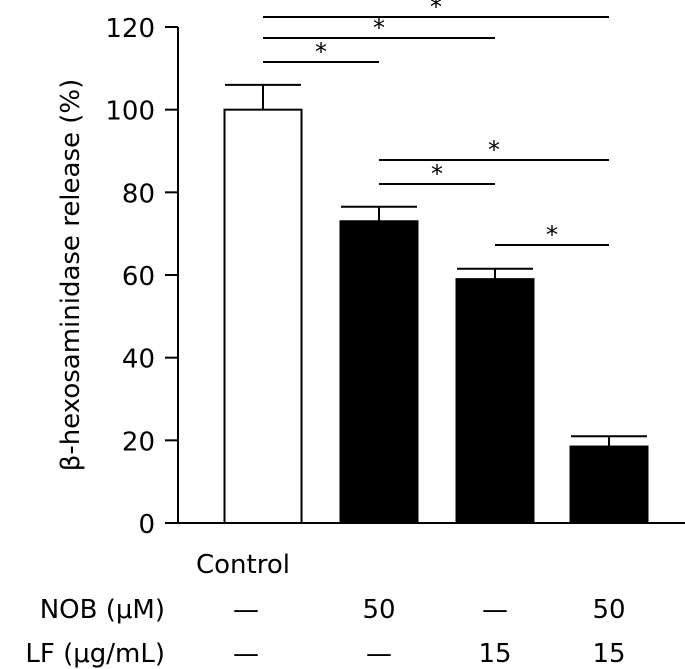 Image resolution: width=685 pixels, height=669 pixels. I want to click on y-tick-label: 100, so click(130, 112).